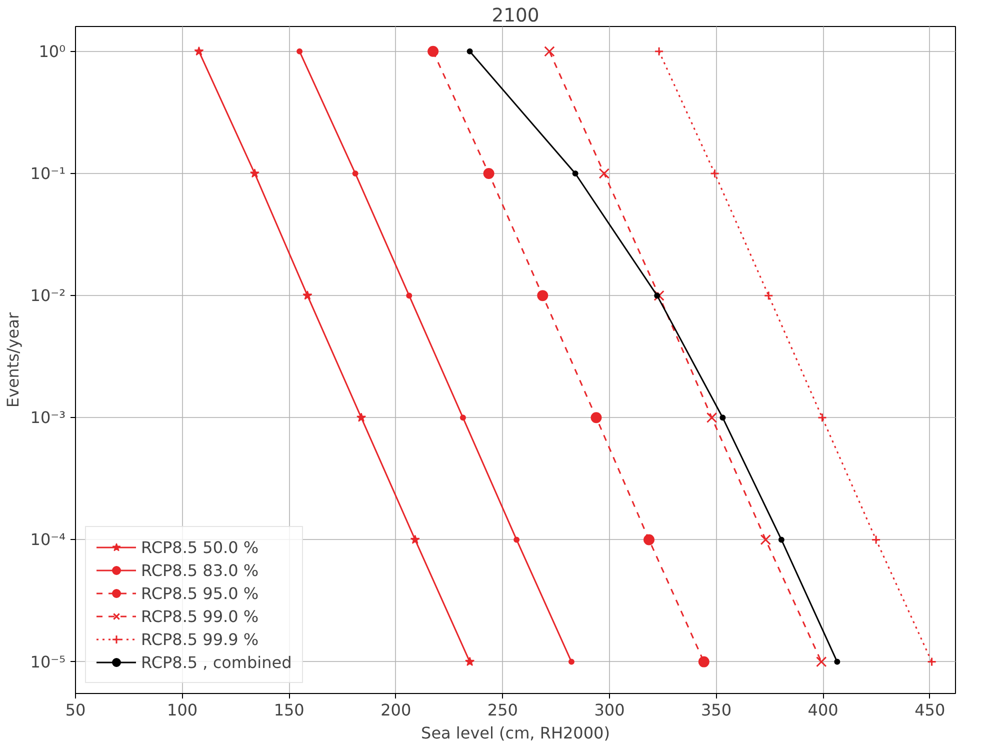  Describe the element at coordinates (216, 662) in the screenshot. I see `legend-label: RCP8.5 , combined` at that location.